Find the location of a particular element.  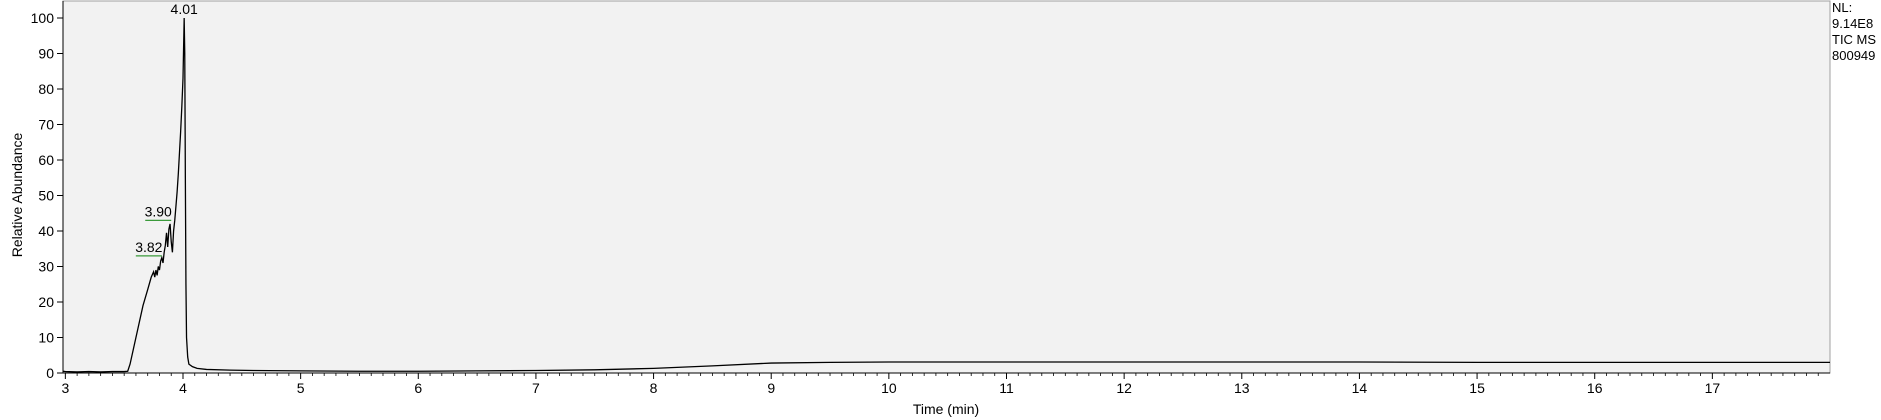

y-tick-label-10: 10 is located at coordinates (46, 338).